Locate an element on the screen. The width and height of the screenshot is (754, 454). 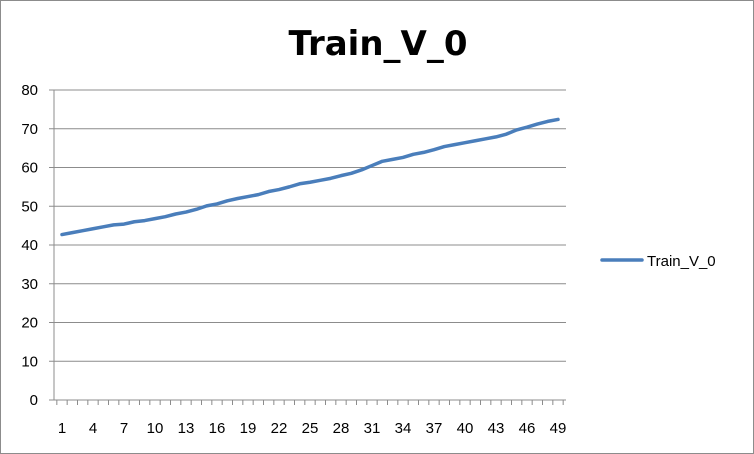
x-tick-label: 28 is located at coordinates (341, 428).